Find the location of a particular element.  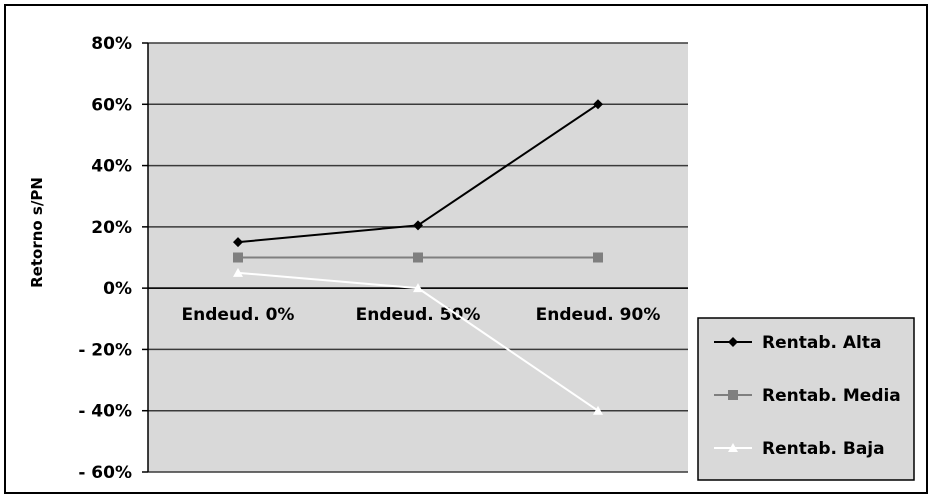

y-tick-label: - 20% is located at coordinates (105, 350).